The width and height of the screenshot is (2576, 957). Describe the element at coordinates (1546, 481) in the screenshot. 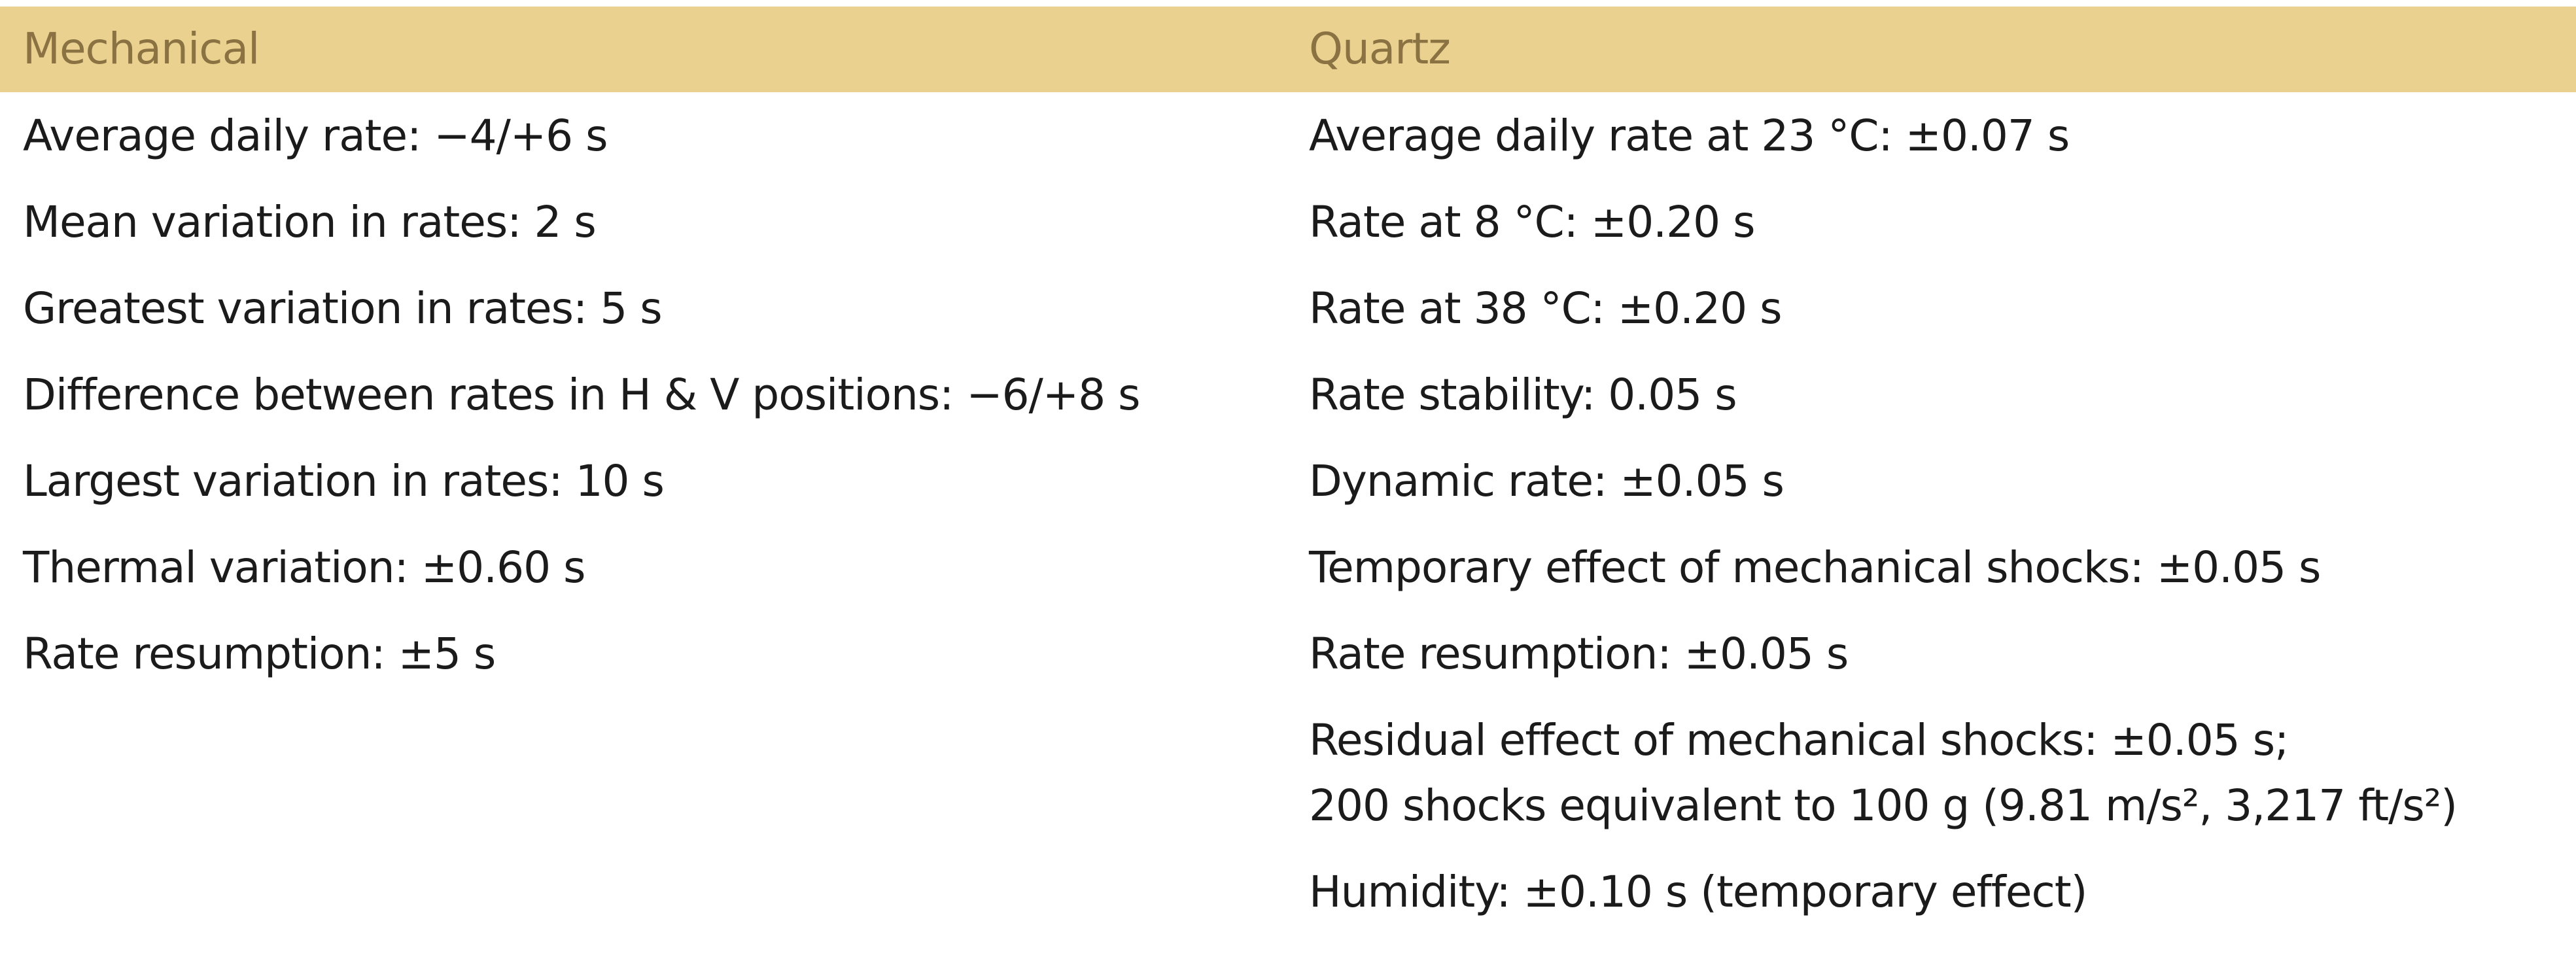

I see `cell: Dynamic rate: ±0.05 s` at that location.